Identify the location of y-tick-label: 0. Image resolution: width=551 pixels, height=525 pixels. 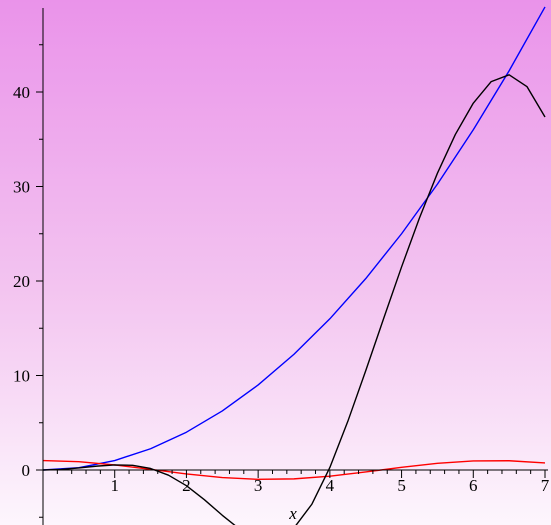
(26, 470).